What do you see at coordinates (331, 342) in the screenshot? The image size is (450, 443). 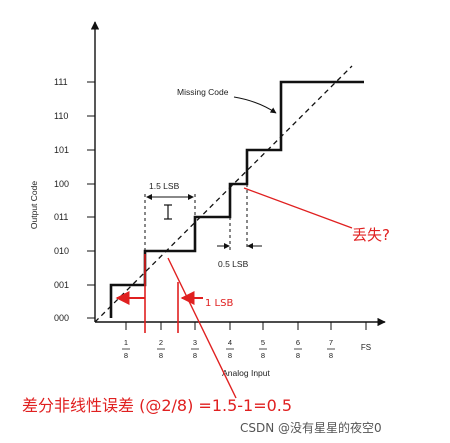 I see `x-tick-numerator: 7` at bounding box center [331, 342].